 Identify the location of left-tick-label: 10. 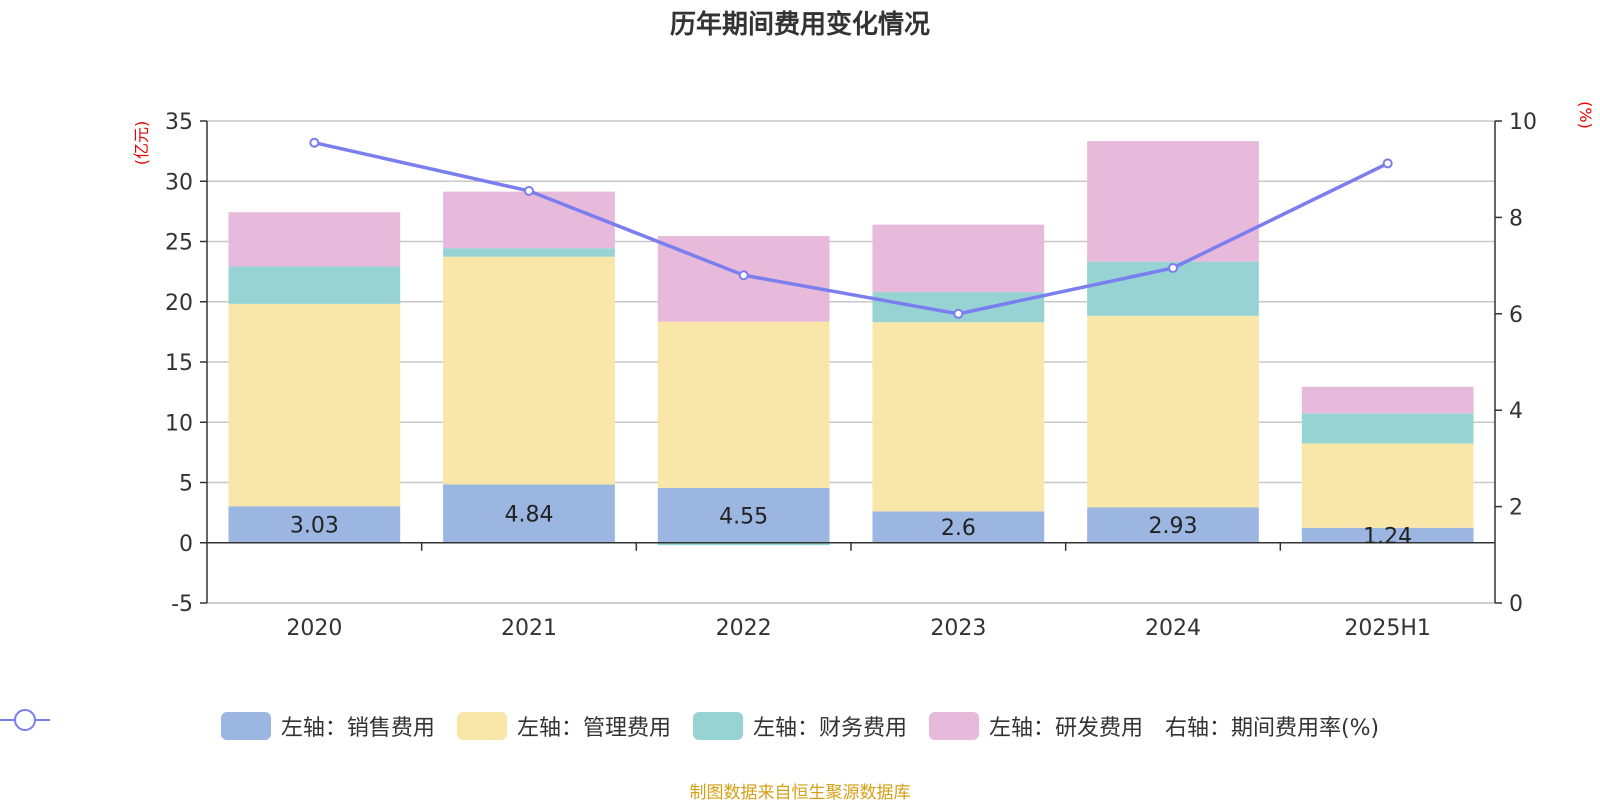
(179, 423).